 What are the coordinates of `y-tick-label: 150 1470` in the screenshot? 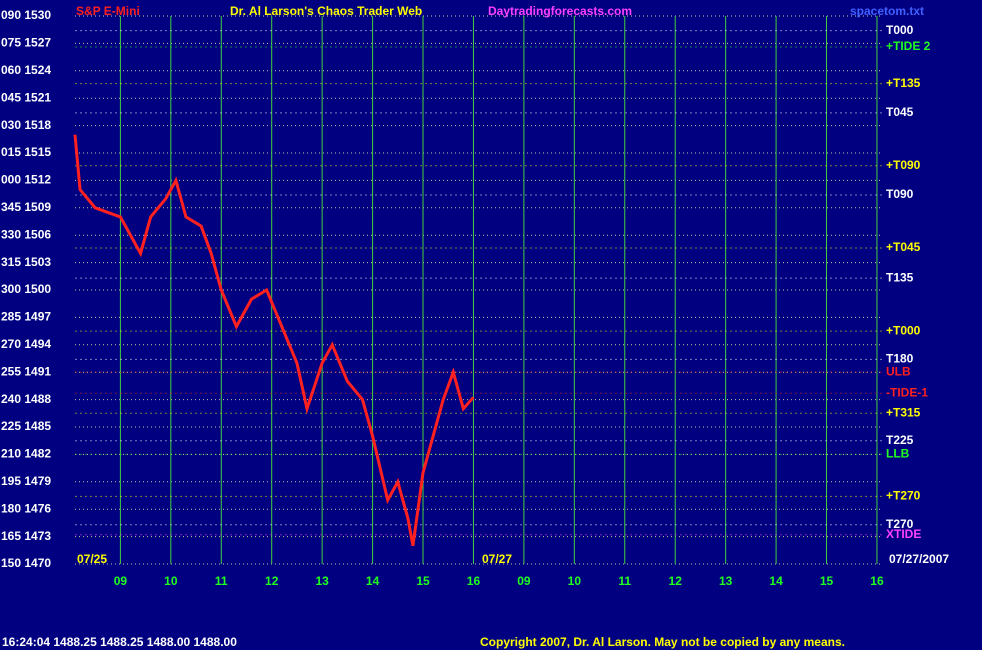 It's located at (26, 563).